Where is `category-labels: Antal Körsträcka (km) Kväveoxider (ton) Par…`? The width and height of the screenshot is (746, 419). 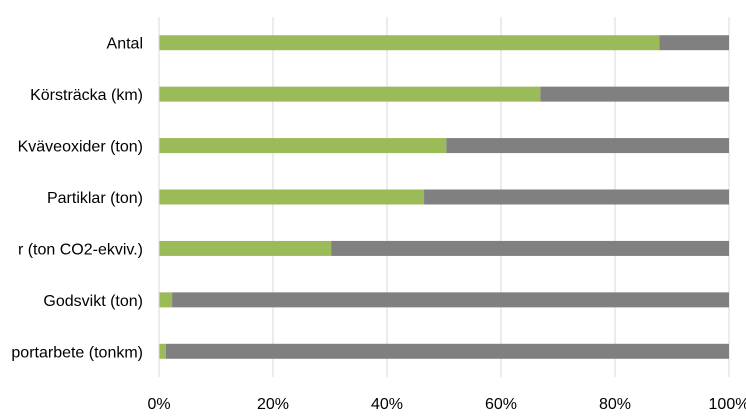
category-labels: Antal Körsträcka (km) Kväveoxider (ton) Par… is located at coordinates (77, 199).